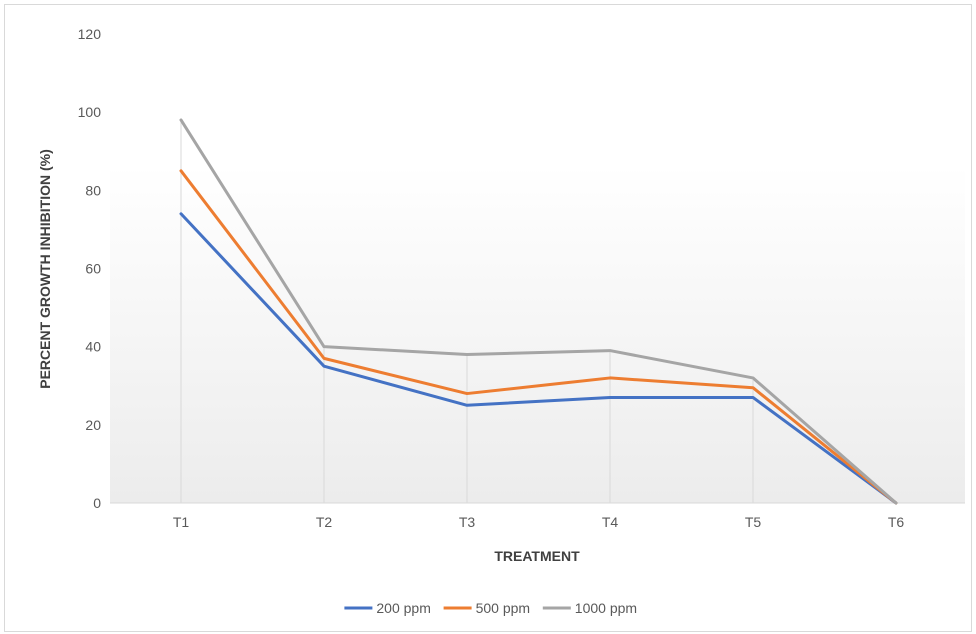 The image size is (976, 634). I want to click on x-tick-label: T6, so click(896, 522).